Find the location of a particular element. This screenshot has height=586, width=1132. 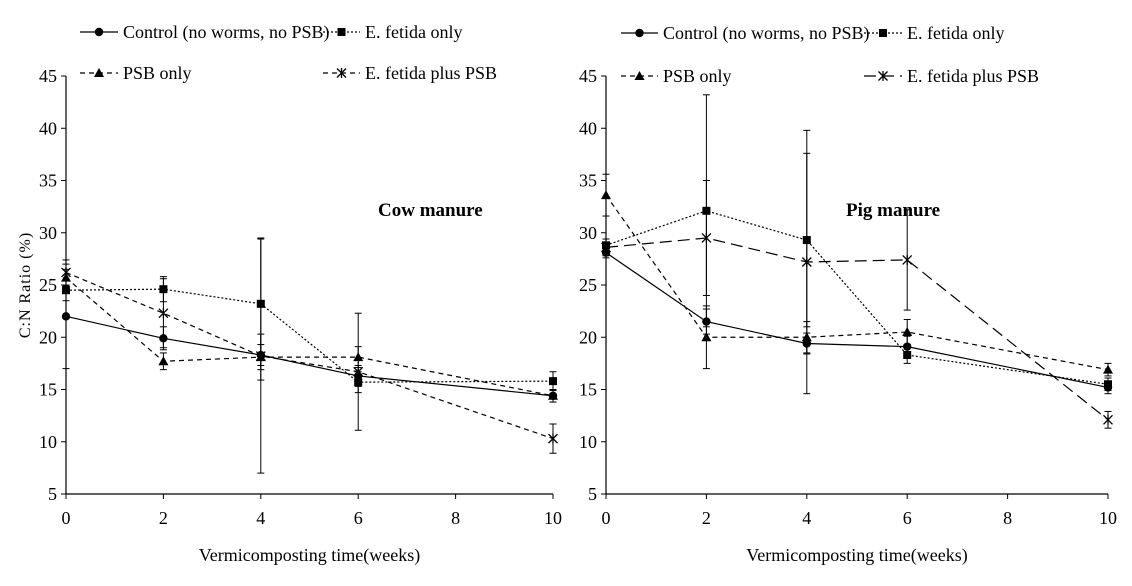

y-axis-title: C:N Ratio (%) is located at coordinates (25, 285).